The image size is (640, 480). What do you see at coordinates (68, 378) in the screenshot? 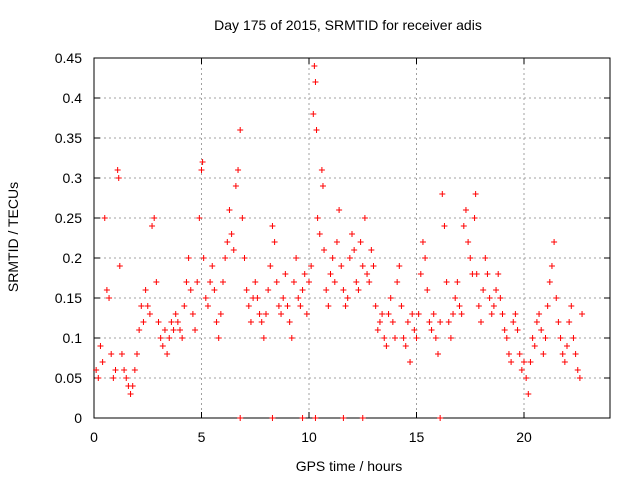
I see `y-tick-label: 0.05` at bounding box center [68, 378].